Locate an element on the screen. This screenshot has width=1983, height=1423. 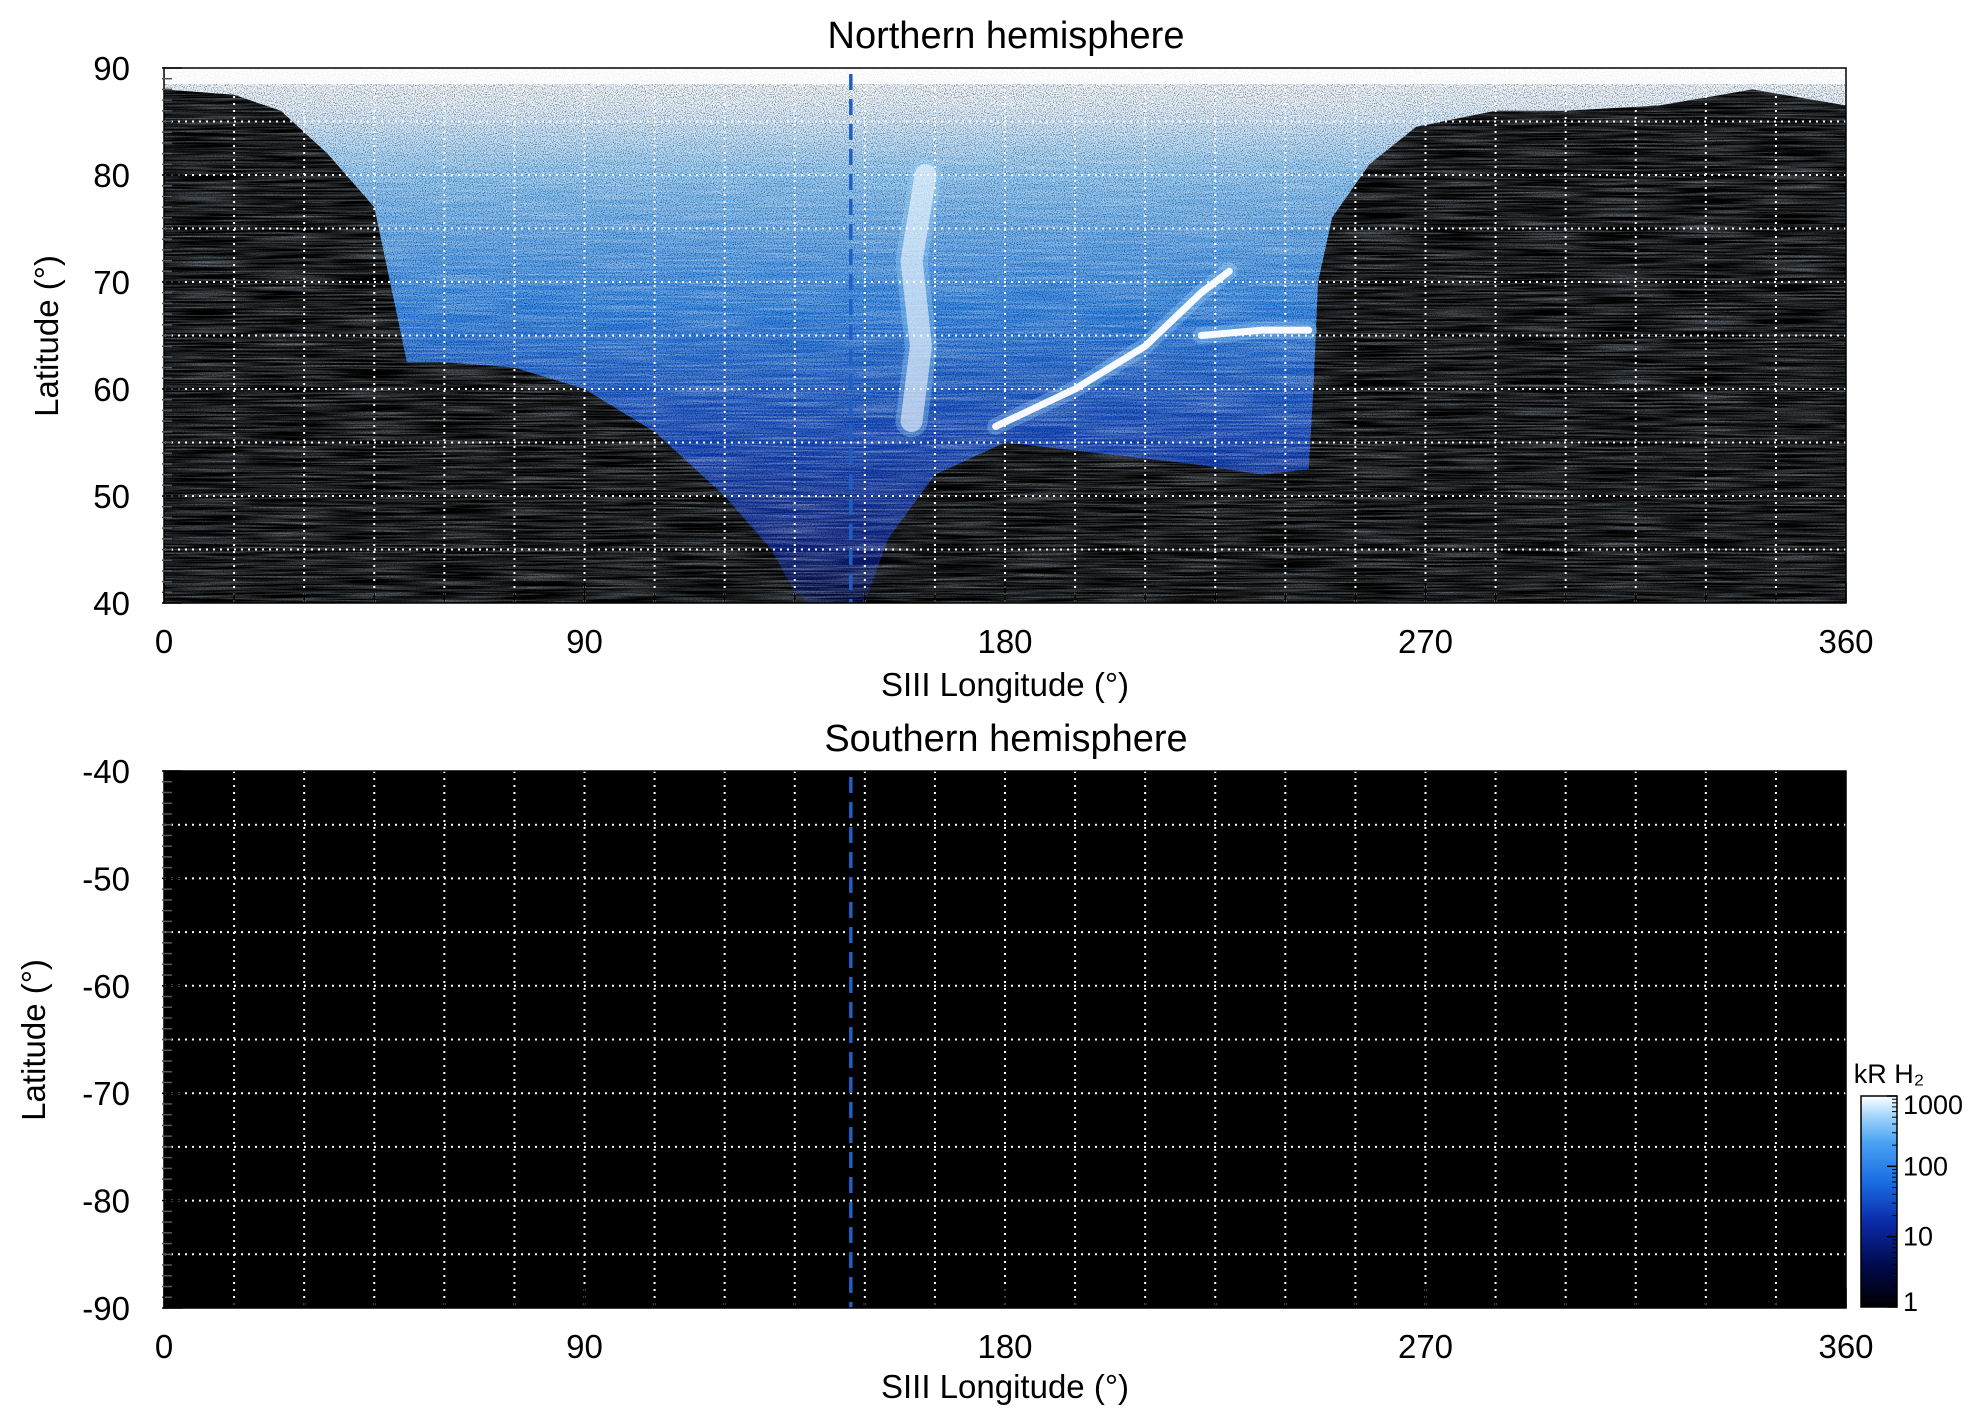
y-tick-label: -70 is located at coordinates (106, 1093).